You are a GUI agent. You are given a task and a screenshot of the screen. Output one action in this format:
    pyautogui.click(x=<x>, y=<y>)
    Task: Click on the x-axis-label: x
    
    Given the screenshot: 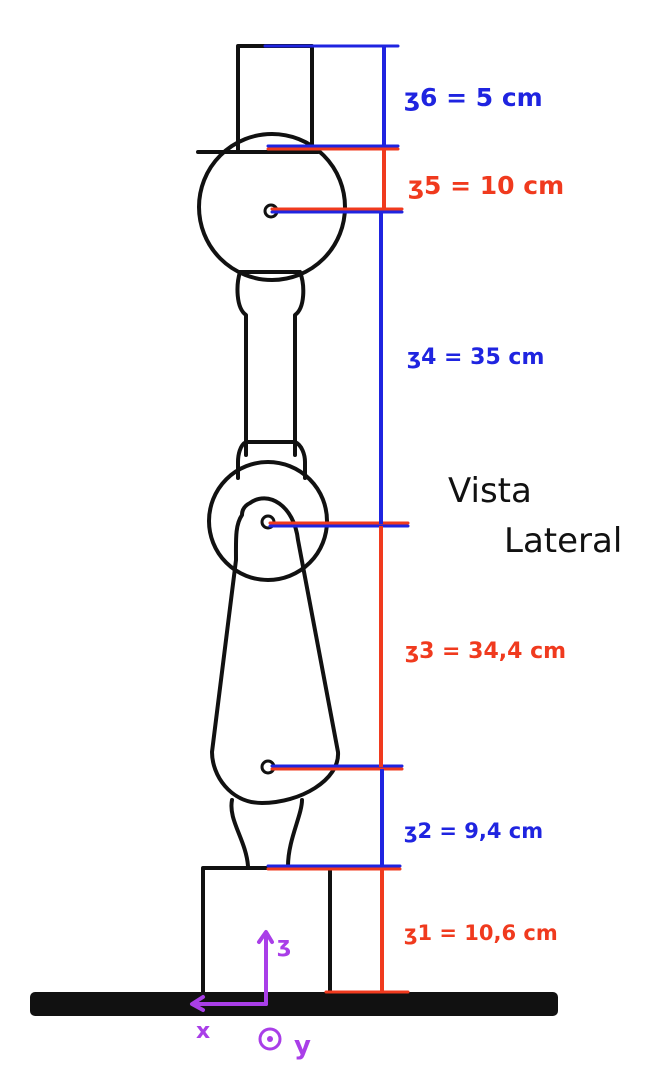 What is the action you would take?
    pyautogui.click(x=203, y=1031)
    